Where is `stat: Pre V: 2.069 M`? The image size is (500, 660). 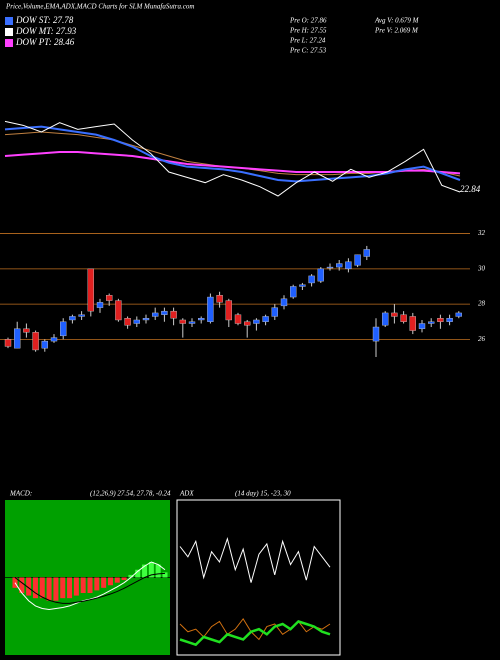 stat: Pre V: 2.069 M is located at coordinates (396, 31).